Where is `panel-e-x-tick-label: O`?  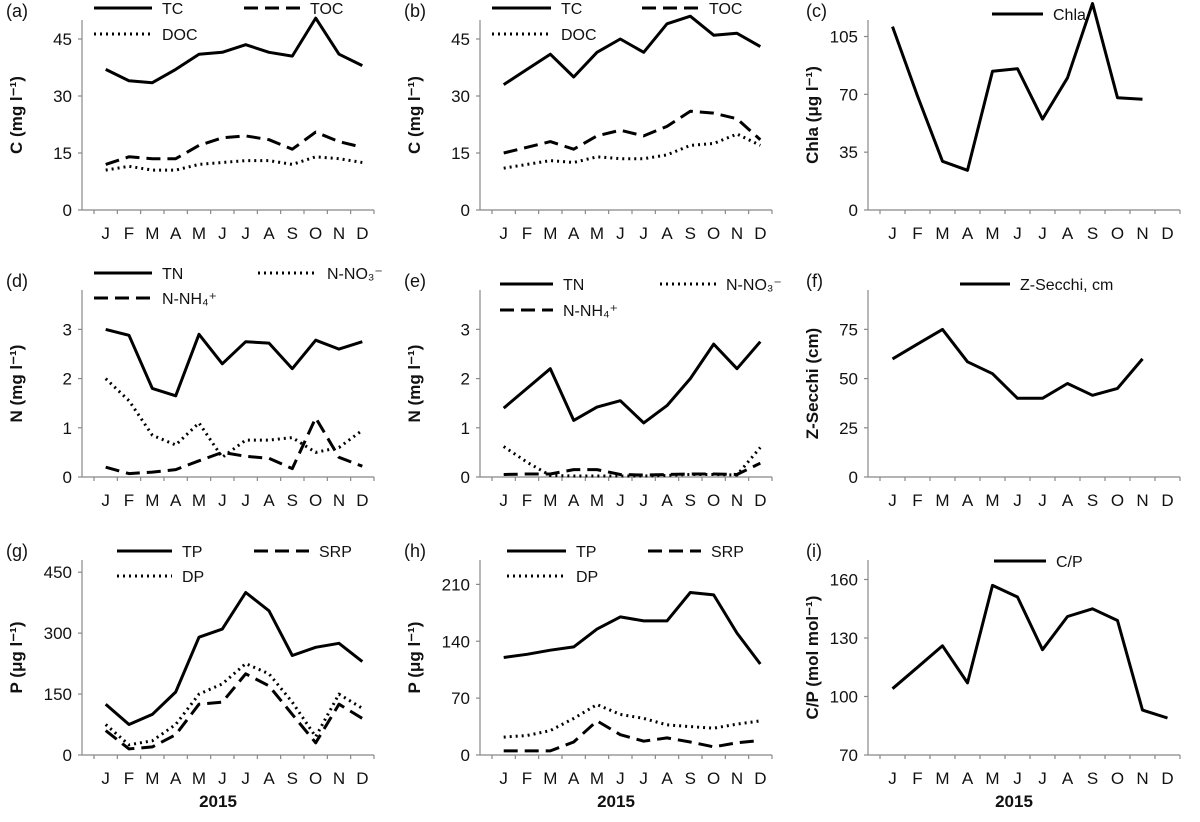 panel-e-x-tick-label: O is located at coordinates (713, 500).